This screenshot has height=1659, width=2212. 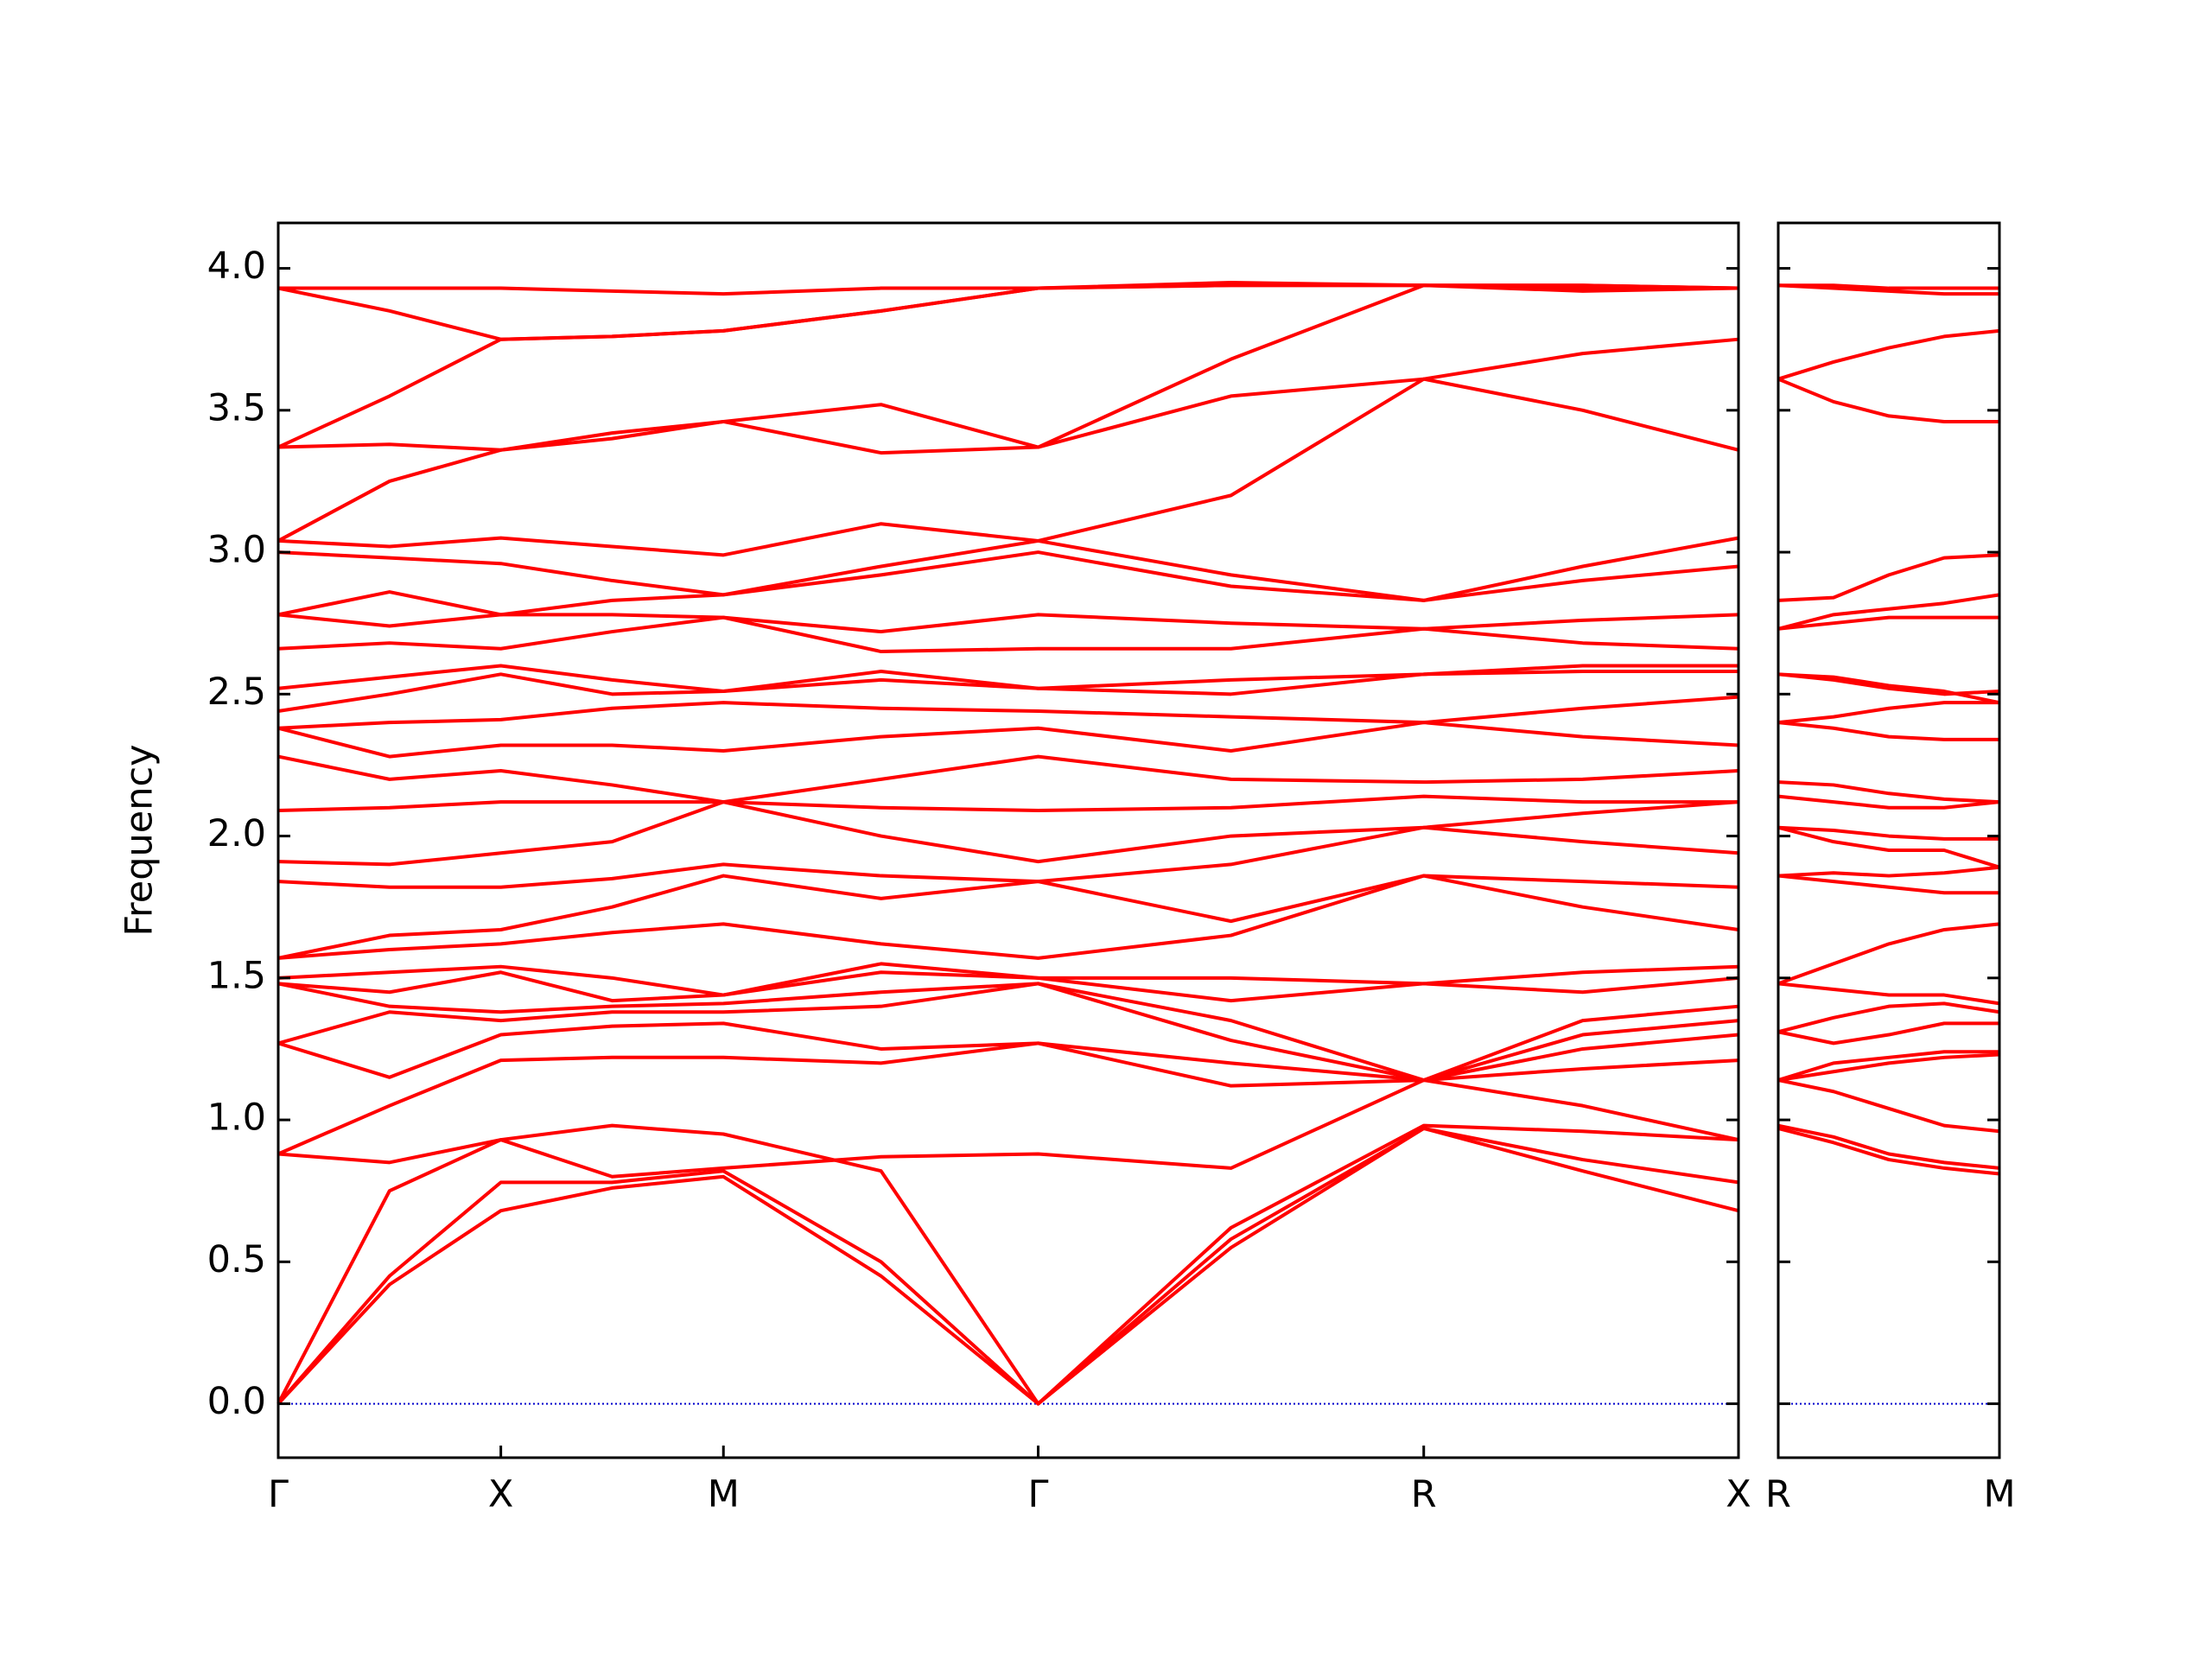 What do you see at coordinates (140, 840) in the screenshot?
I see `y-axis-label: Frequency` at bounding box center [140, 840].